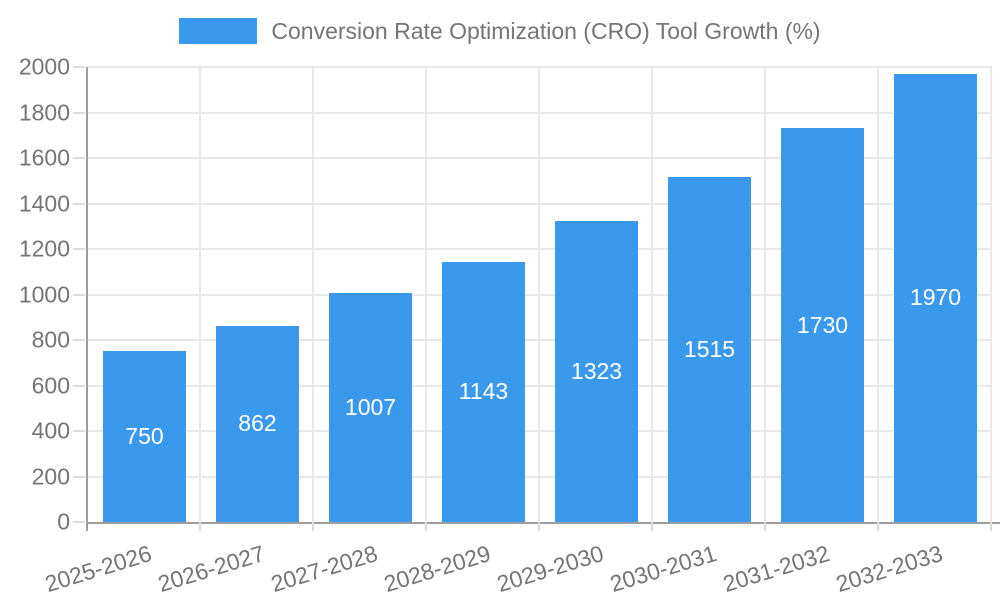  What do you see at coordinates (889, 569) in the screenshot?
I see `x-axis-tick-label: 2032-2033` at bounding box center [889, 569].